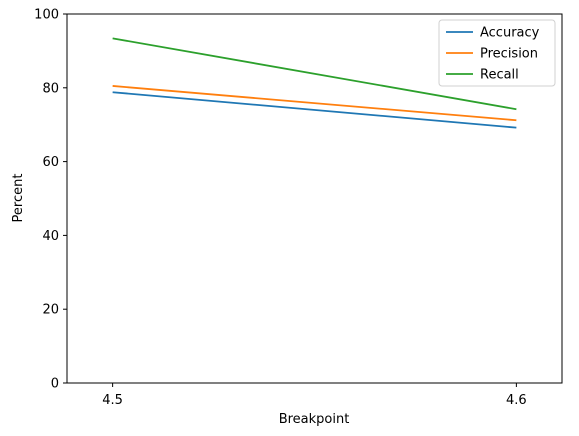 This screenshot has width=579, height=436. I want to click on series-lines, so click(314, 83).